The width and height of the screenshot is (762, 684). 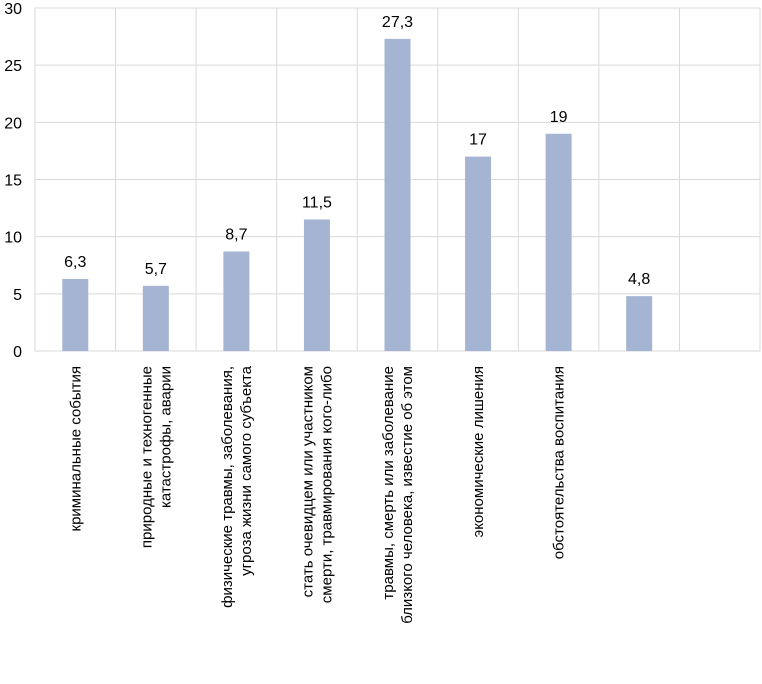 What do you see at coordinates (17, 295) in the screenshot?
I see `y-tick-label: 5` at bounding box center [17, 295].